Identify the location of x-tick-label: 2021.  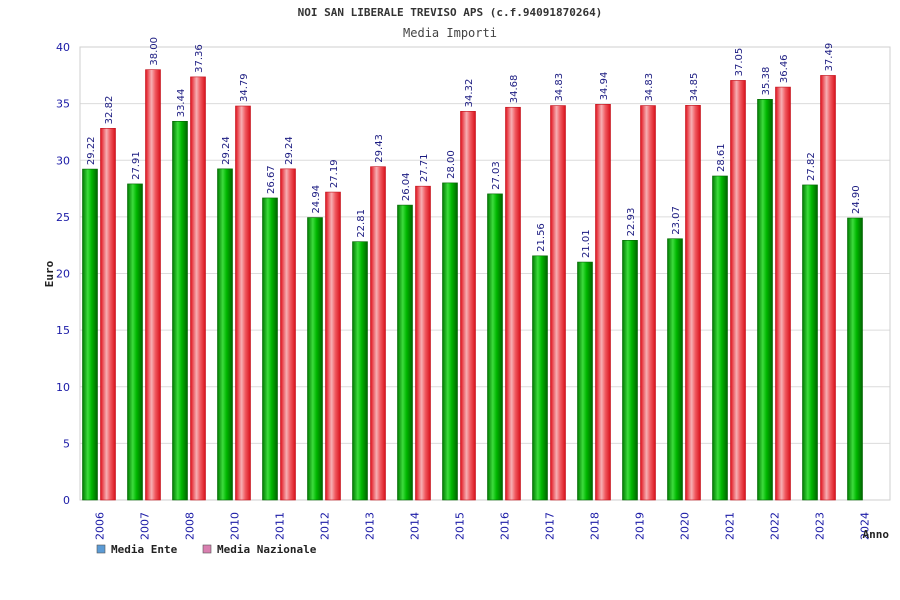
(730, 526).